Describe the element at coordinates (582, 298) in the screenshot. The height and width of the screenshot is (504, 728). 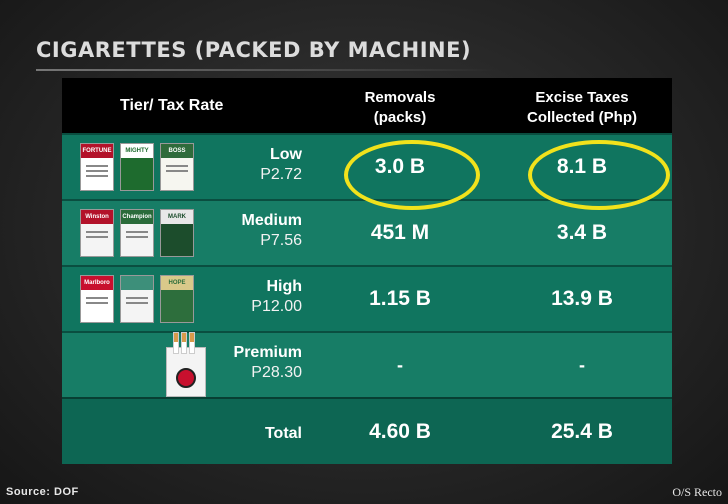
I see `excise-value: 13.9 B` at that location.